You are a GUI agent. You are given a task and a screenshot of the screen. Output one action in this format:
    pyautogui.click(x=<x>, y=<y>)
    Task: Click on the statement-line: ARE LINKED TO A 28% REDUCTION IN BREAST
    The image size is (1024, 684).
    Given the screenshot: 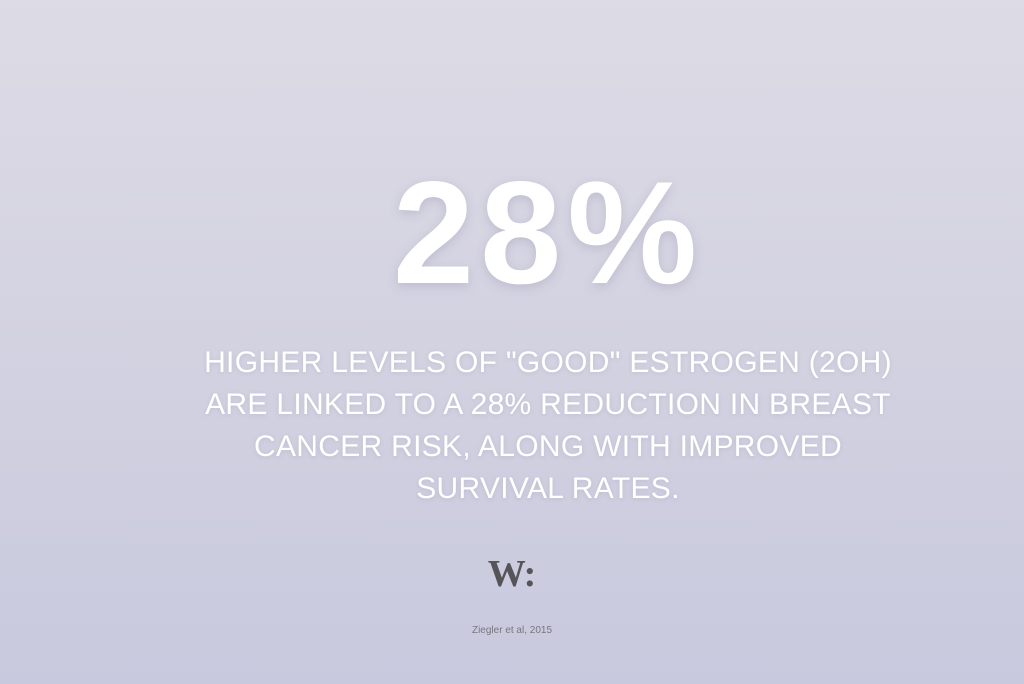 What is the action you would take?
    pyautogui.click(x=548, y=404)
    